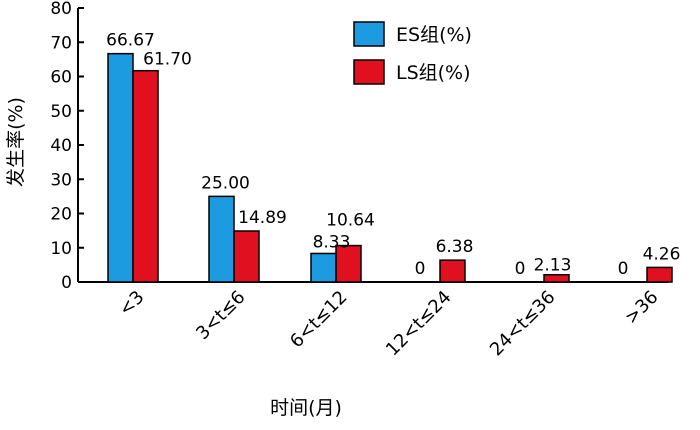 Image resolution: width=700 pixels, height=430 pixels. Describe the element at coordinates (523, 324) in the screenshot. I see `category-label: 24<t≤36` at that location.